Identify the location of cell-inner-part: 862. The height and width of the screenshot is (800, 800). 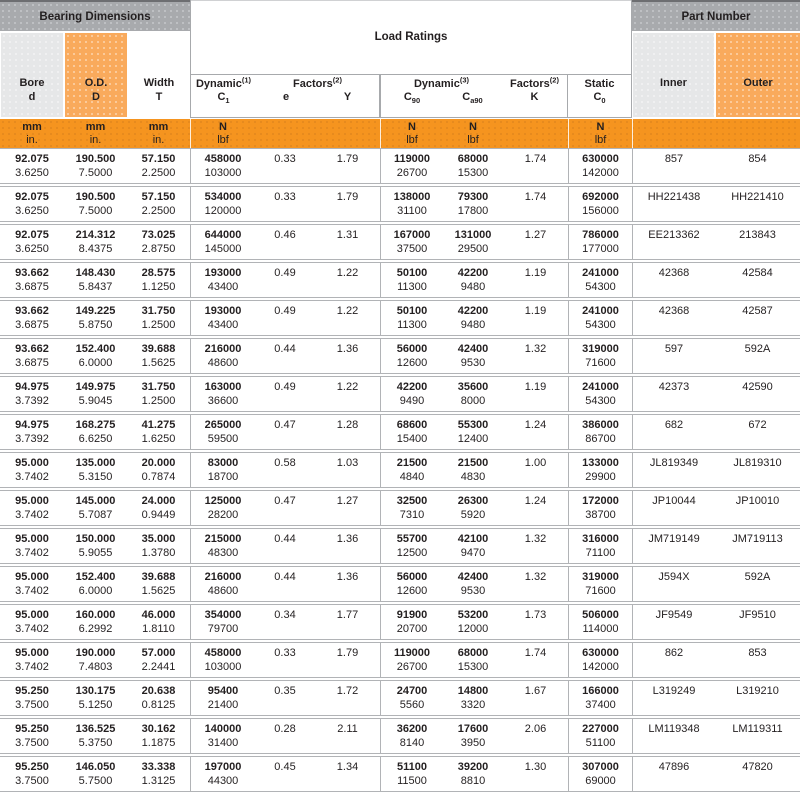
(673, 660).